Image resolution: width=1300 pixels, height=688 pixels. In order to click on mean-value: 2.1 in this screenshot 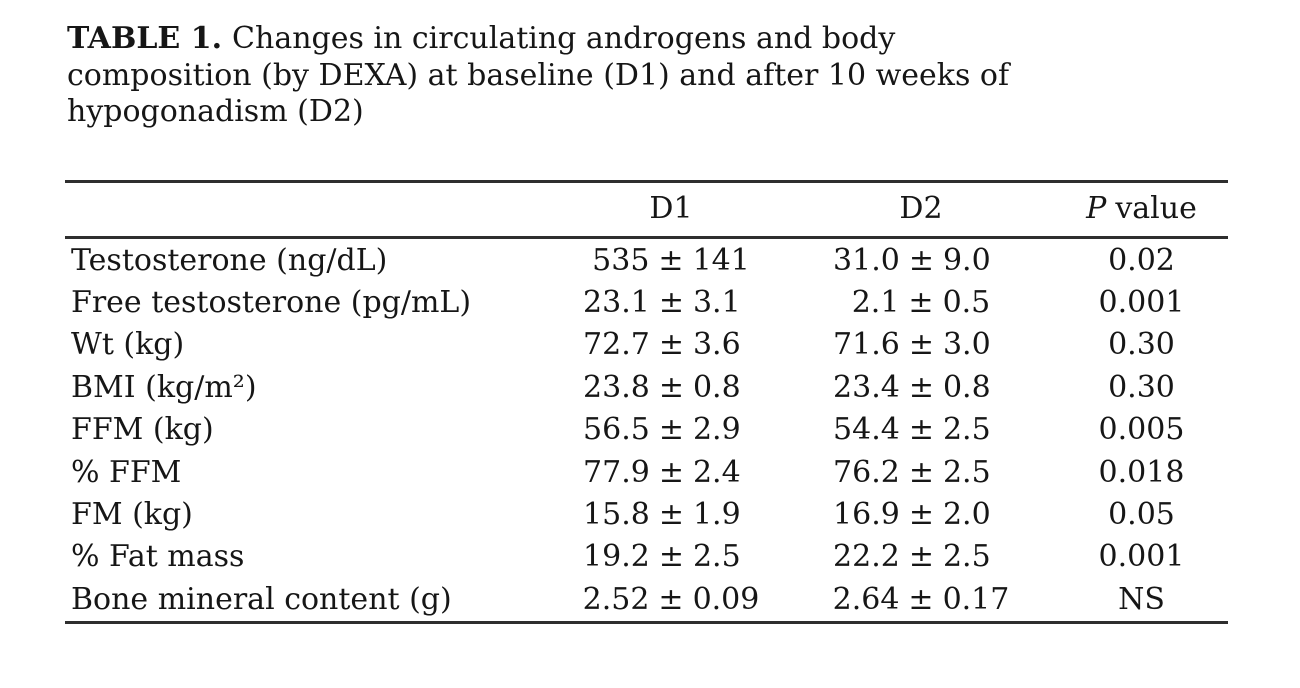, I will do `click(875, 303)`.